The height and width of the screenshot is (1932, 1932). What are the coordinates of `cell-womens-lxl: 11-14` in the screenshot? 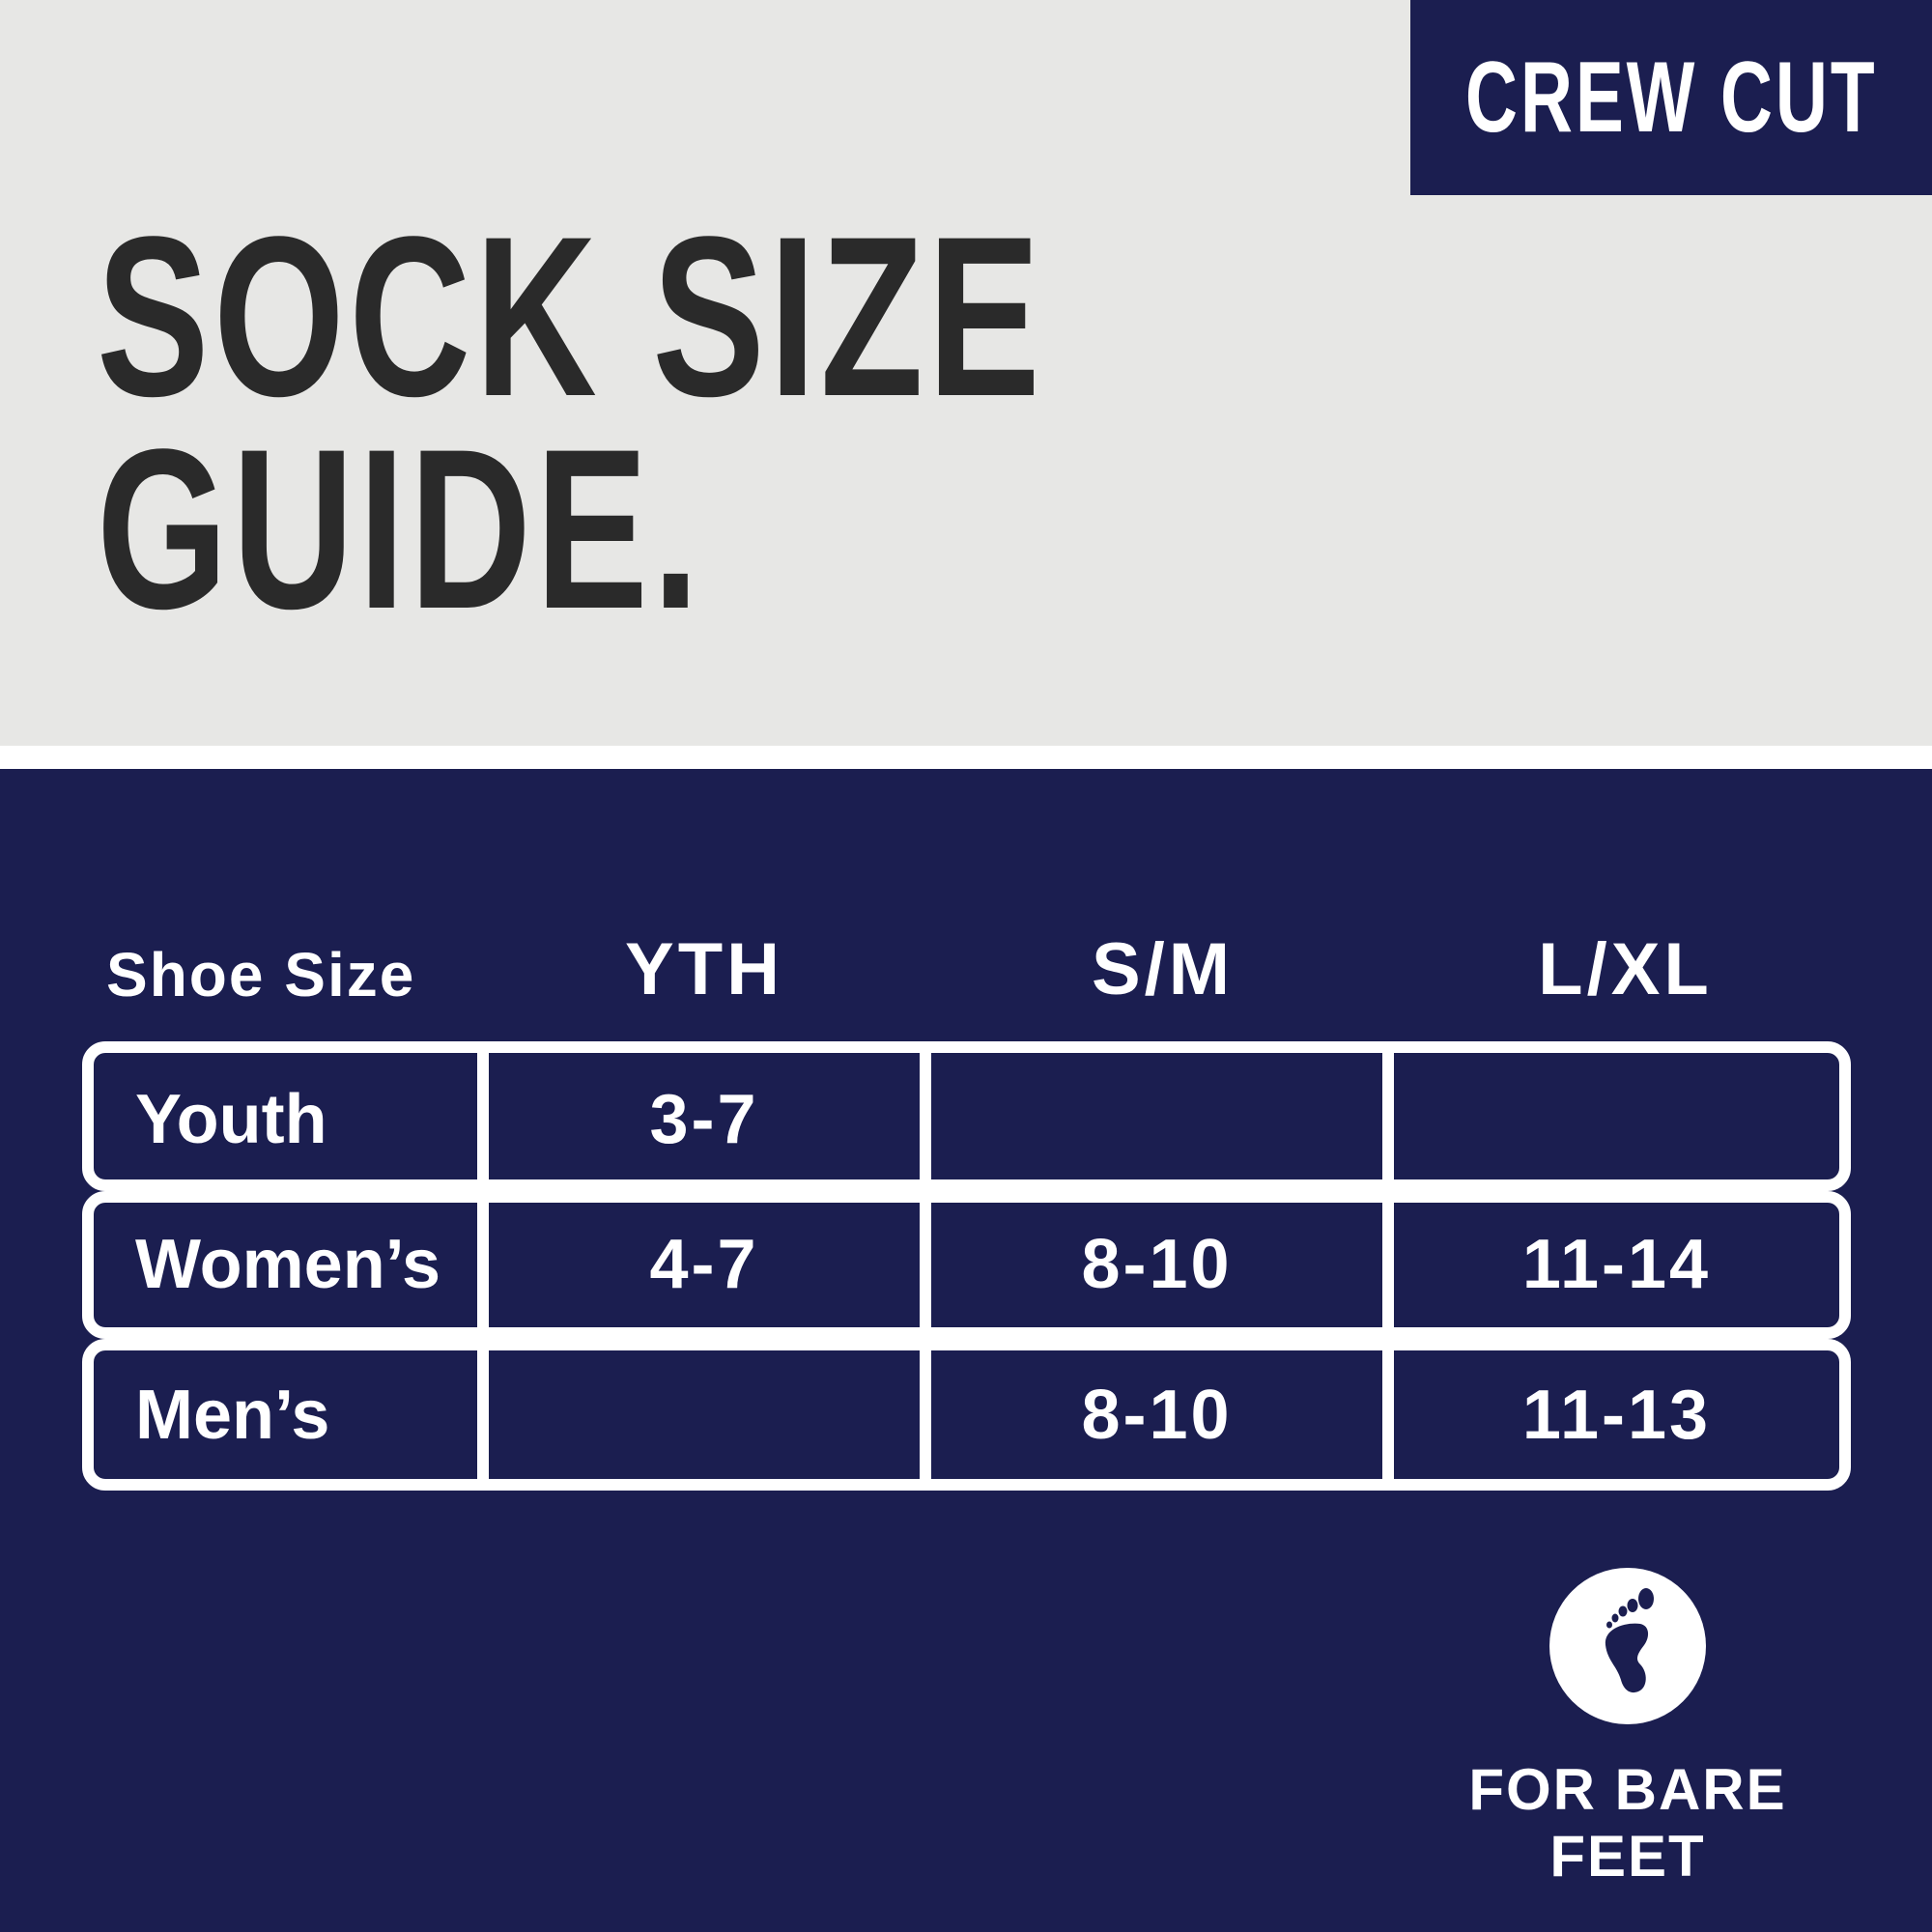 It's located at (1616, 1264).